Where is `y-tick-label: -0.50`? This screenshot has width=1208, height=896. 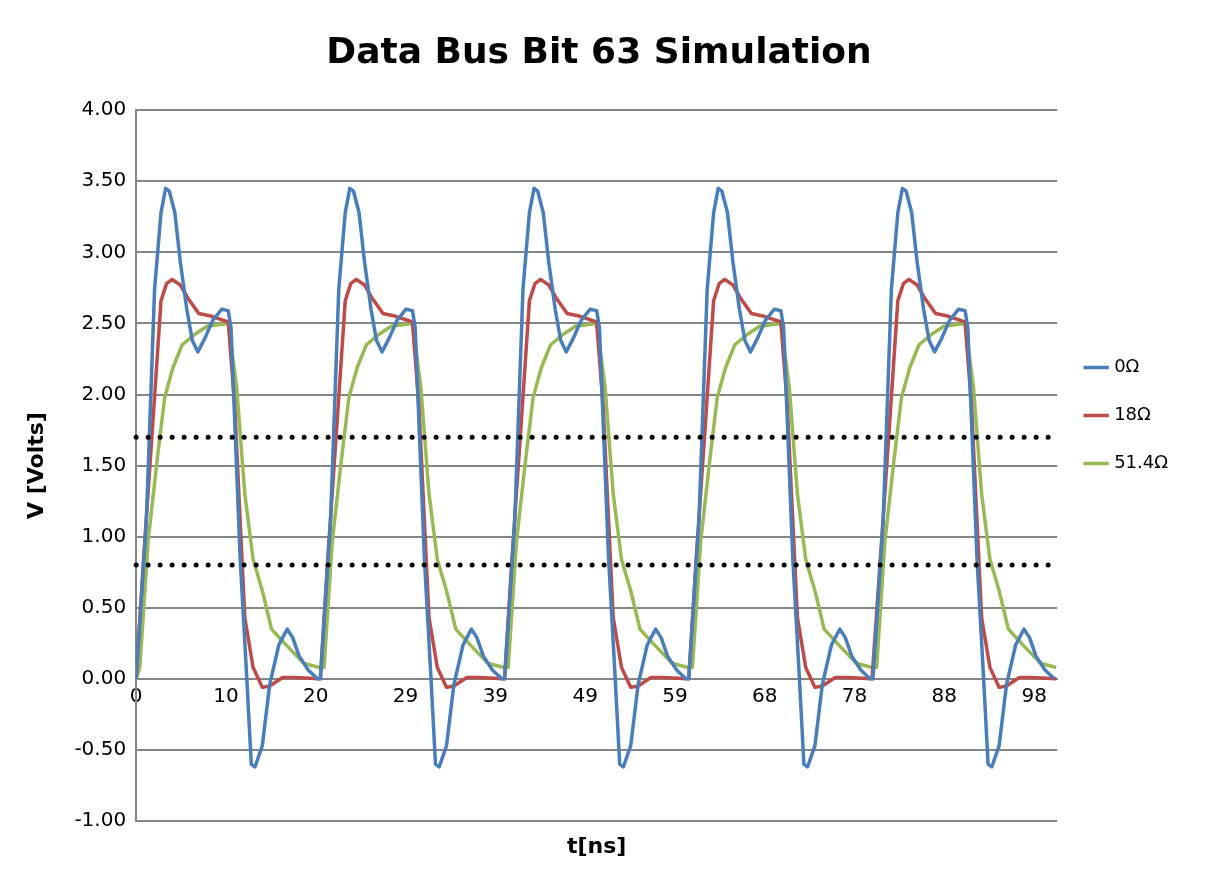 y-tick-label: -0.50 is located at coordinates (100, 748).